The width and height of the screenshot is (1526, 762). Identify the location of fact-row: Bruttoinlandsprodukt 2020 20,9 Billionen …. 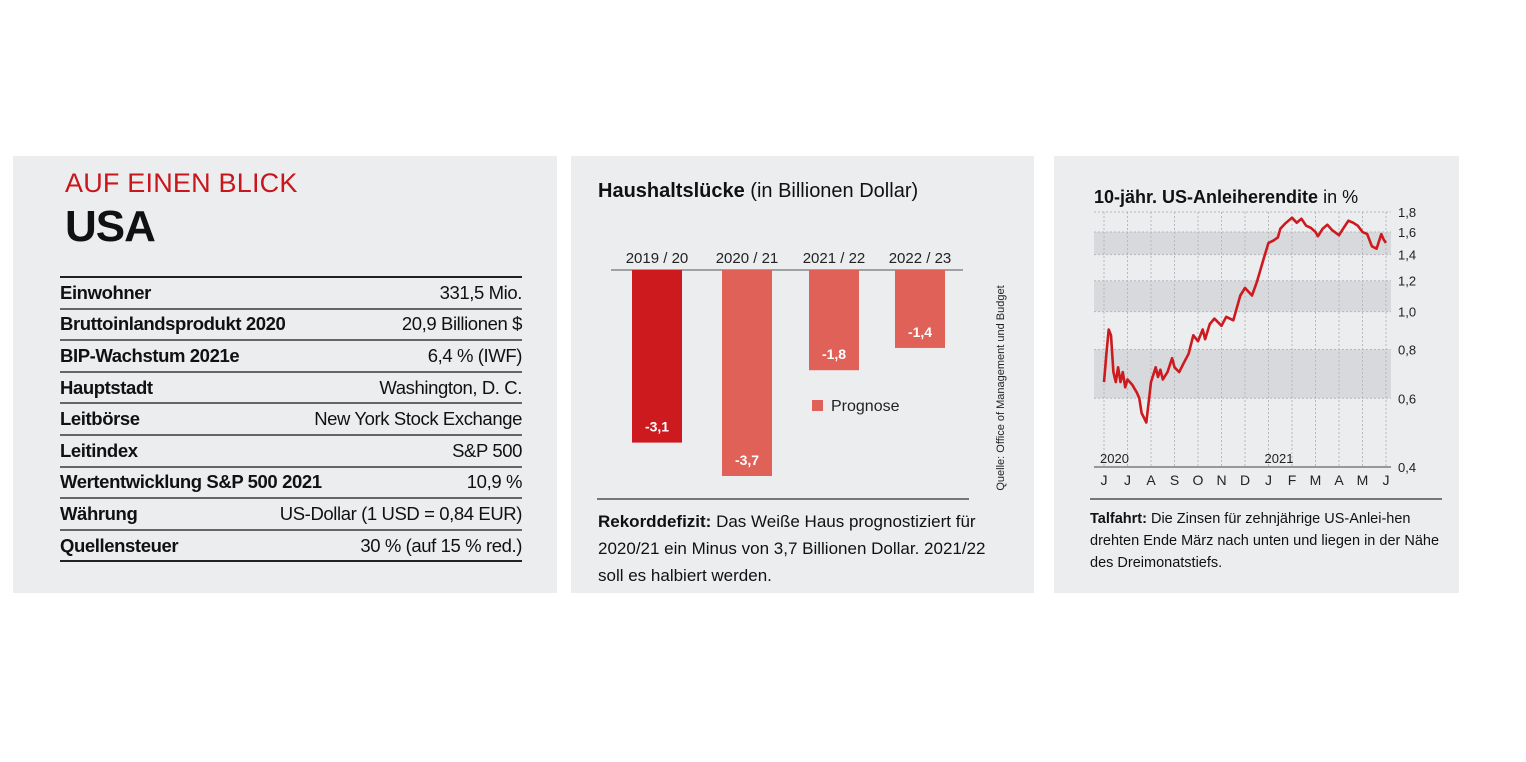
(291, 326).